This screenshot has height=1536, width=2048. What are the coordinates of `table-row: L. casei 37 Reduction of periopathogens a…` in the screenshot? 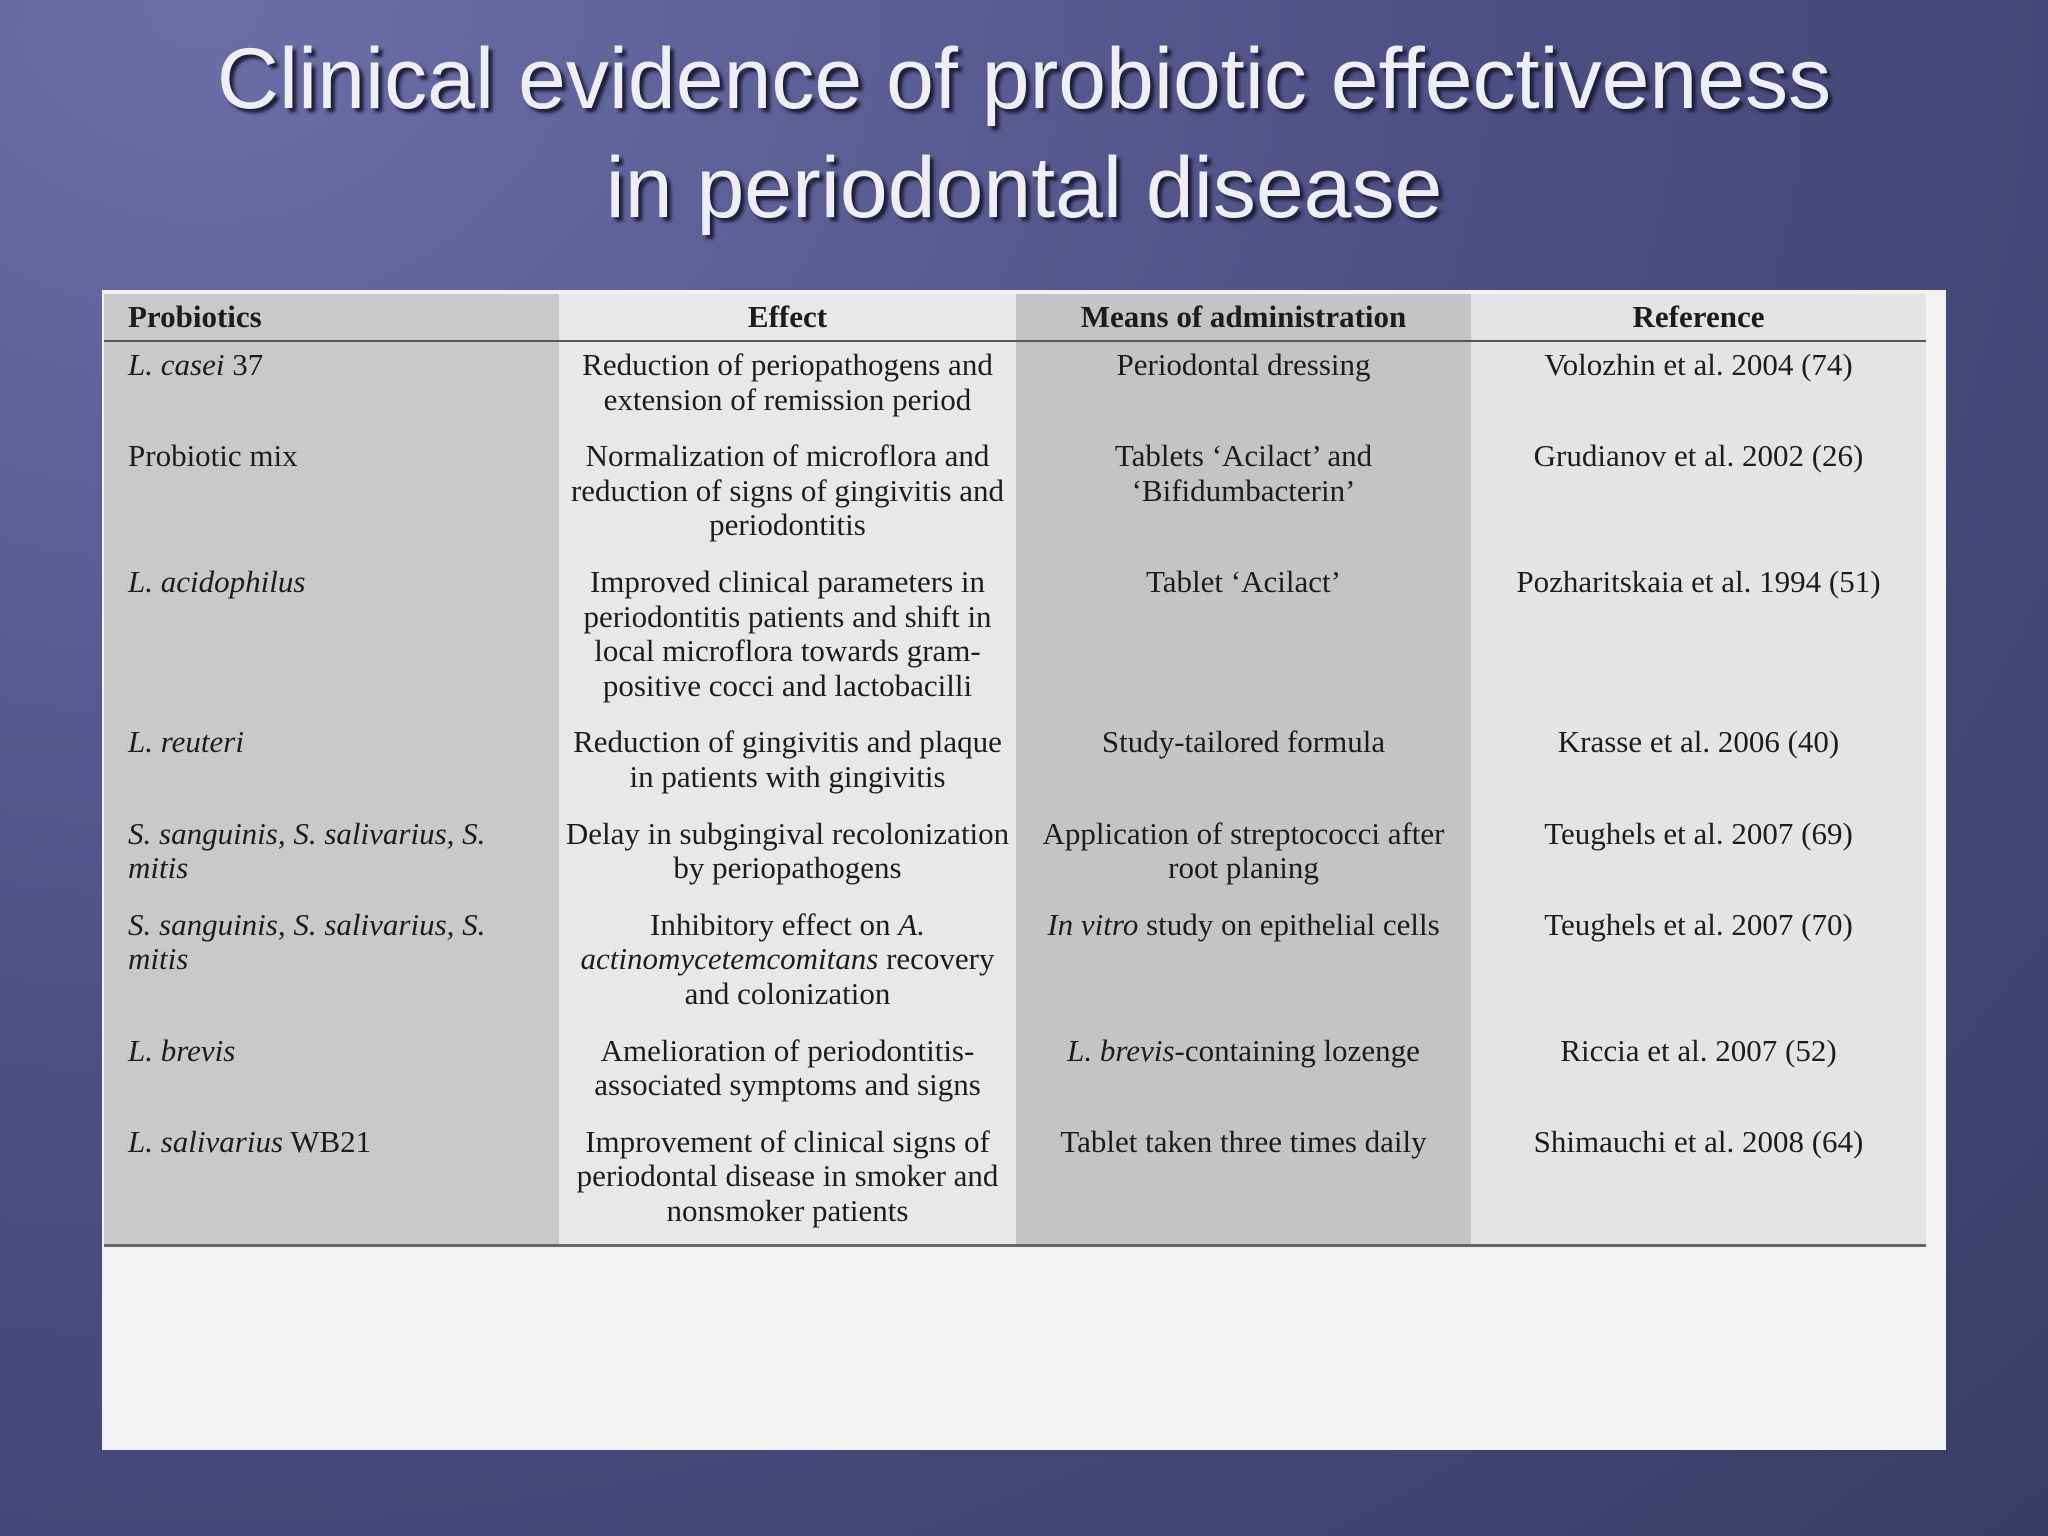 It's located at (1015, 387).